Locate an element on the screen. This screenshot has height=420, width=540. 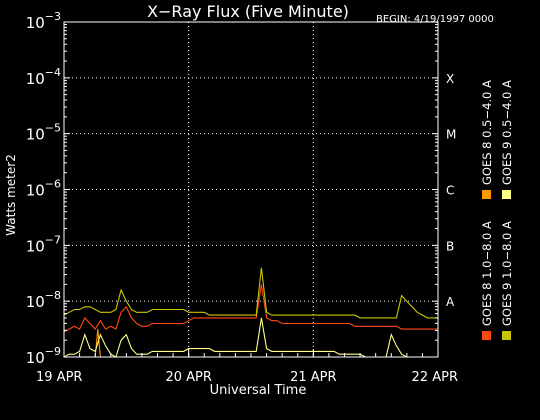
y-axis-title: Watts meter2 is located at coordinates (11, 195).